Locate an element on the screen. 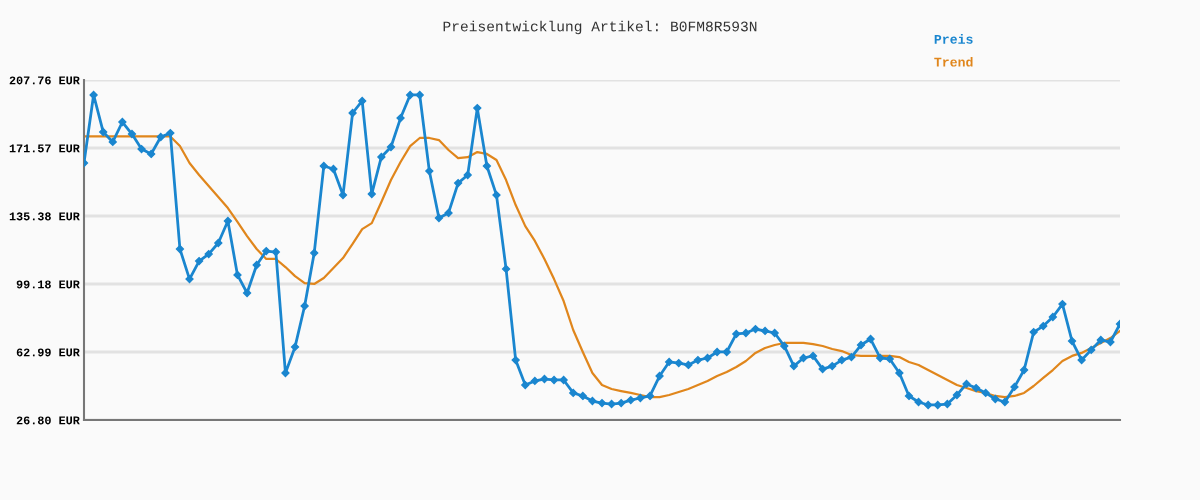 The height and width of the screenshot is (500, 1200). y-tick-label: 26.80 EUR is located at coordinates (48, 420).